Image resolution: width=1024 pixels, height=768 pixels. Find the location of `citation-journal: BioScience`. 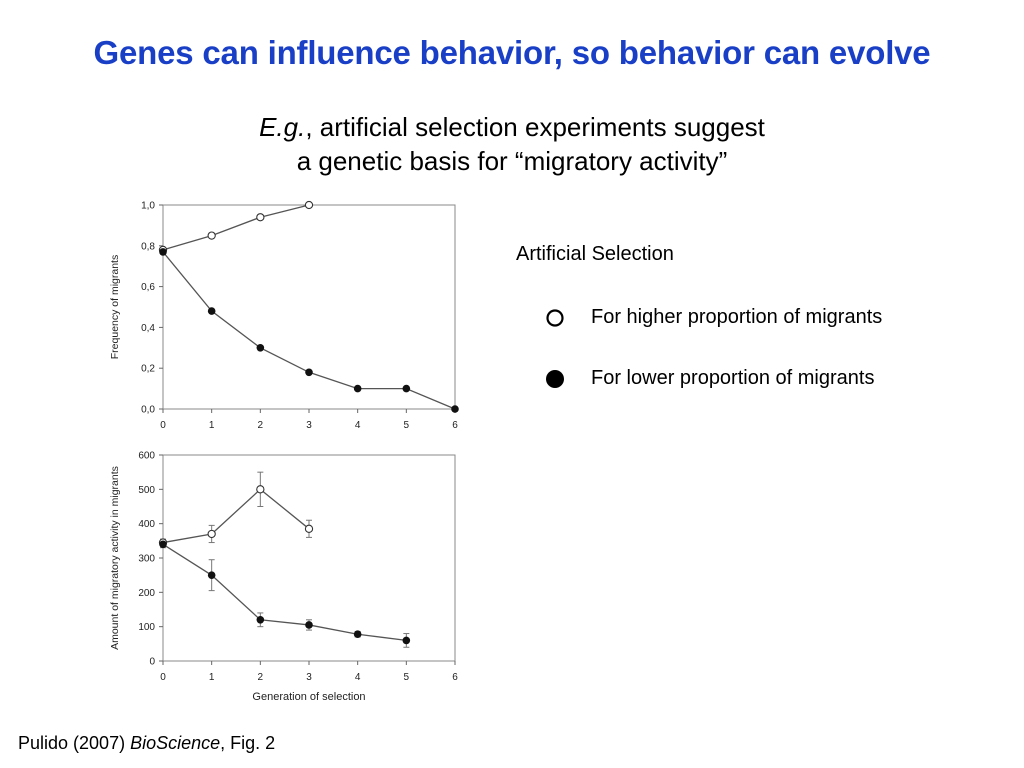

citation-journal: BioScience is located at coordinates (175, 743).